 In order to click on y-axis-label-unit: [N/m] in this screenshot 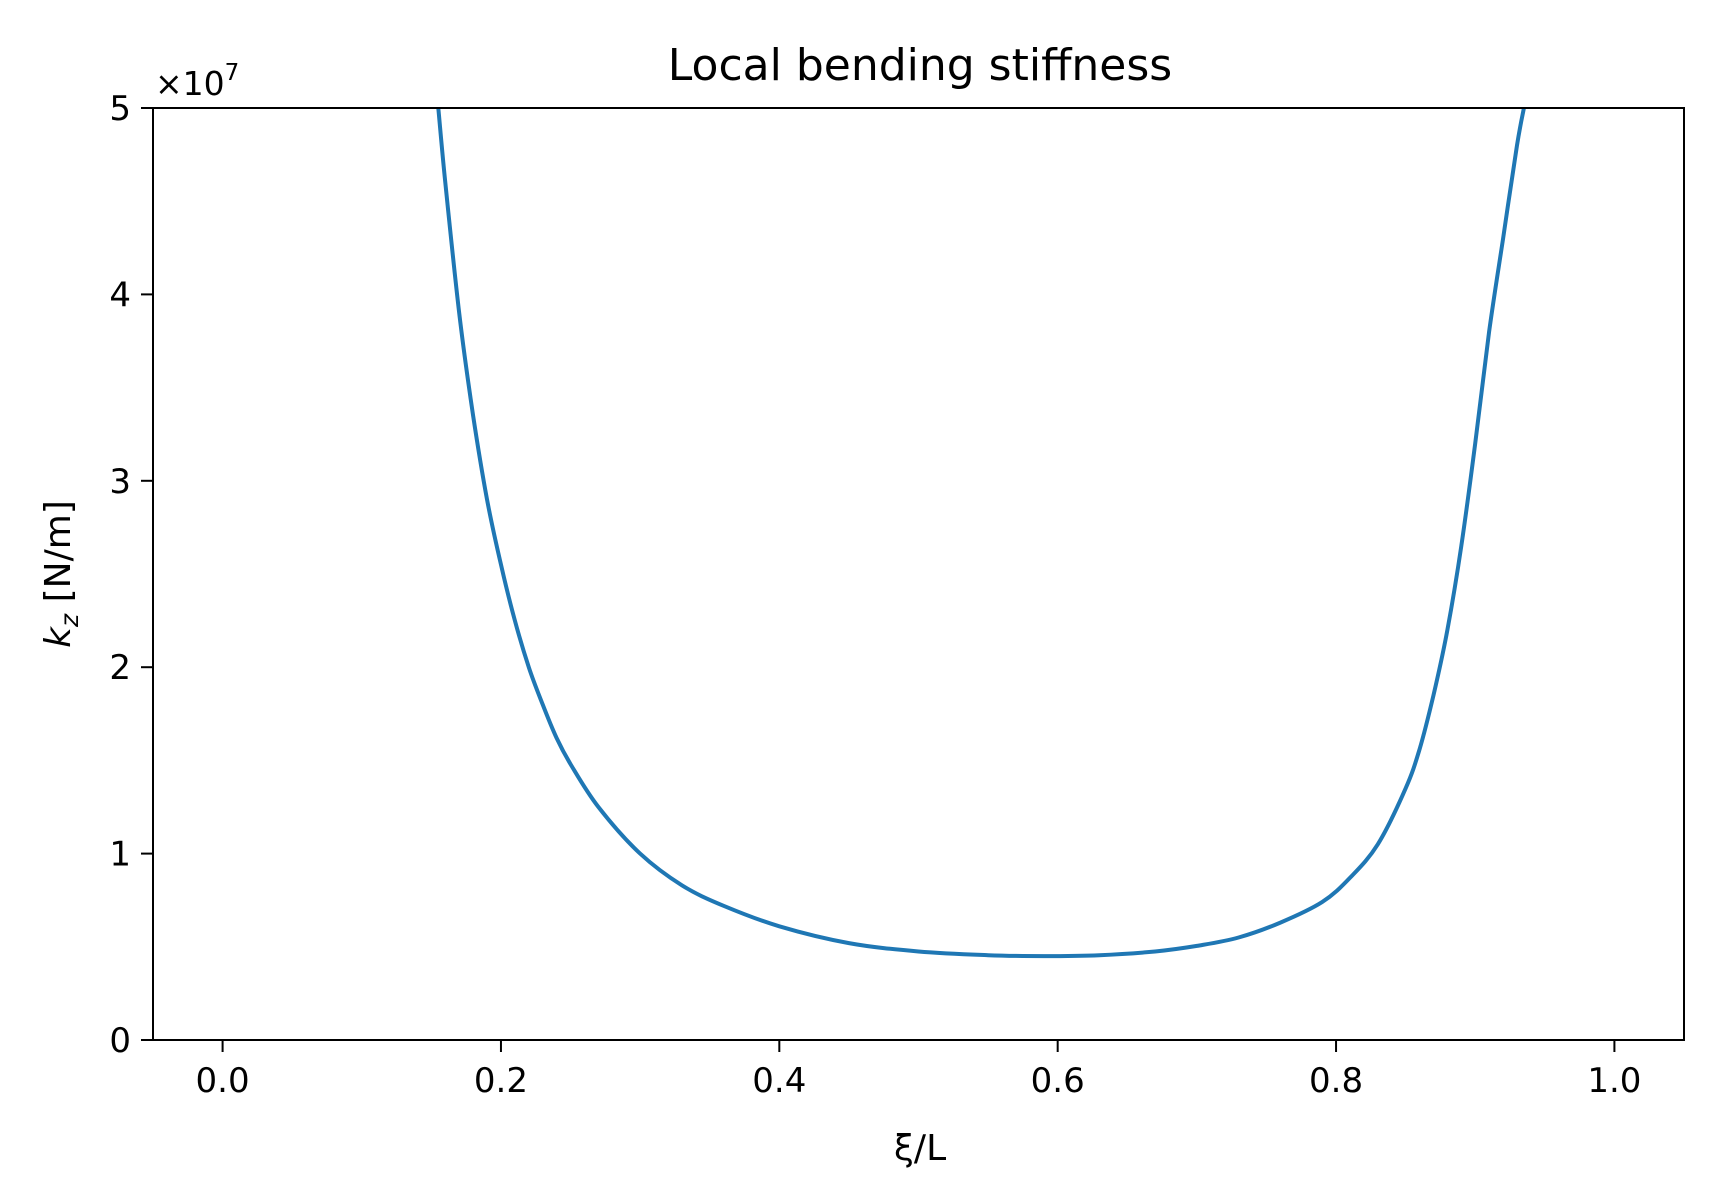, I will do `click(58, 557)`.